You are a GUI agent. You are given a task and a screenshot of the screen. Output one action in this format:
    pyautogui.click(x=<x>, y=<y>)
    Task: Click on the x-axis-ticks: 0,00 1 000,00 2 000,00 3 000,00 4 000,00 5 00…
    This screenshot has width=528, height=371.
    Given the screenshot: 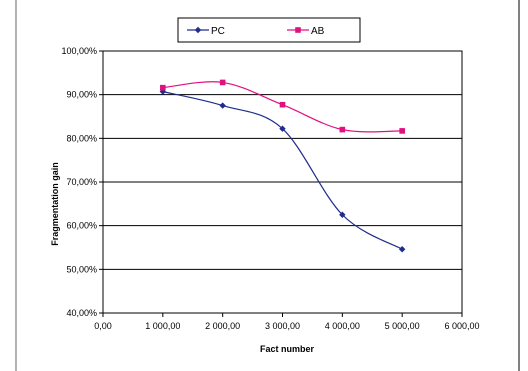 What is the action you would take?
    pyautogui.click(x=287, y=322)
    